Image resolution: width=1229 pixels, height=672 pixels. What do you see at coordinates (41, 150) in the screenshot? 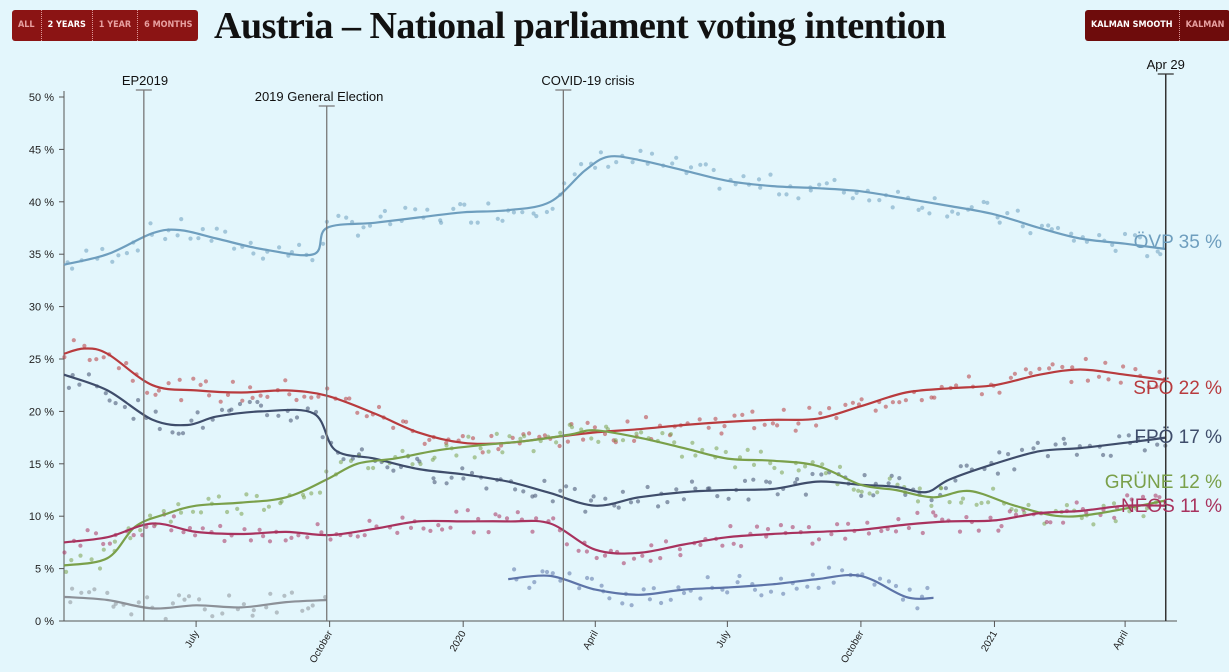
I see `y-tick-label: 45 %` at bounding box center [41, 150].